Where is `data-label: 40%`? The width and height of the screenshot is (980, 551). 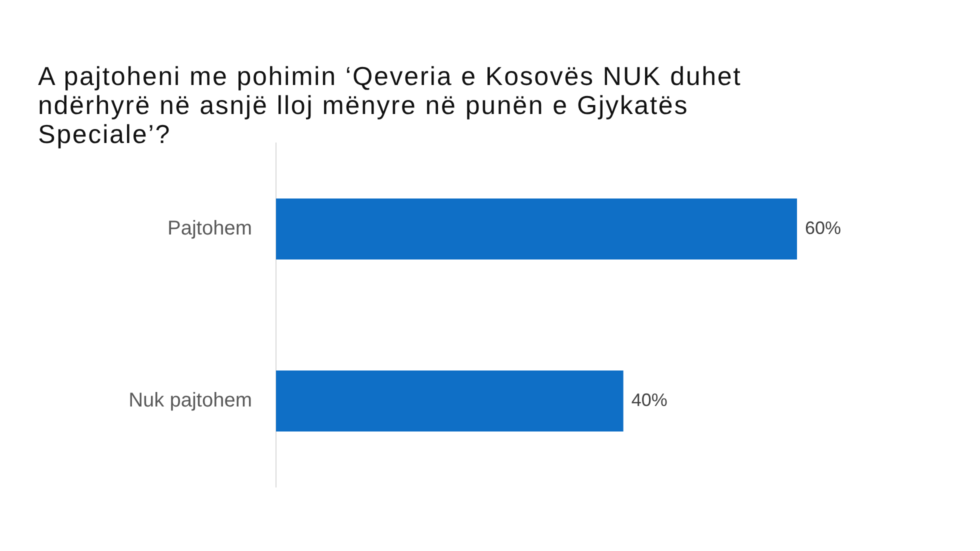 data-label: 40% is located at coordinates (649, 400).